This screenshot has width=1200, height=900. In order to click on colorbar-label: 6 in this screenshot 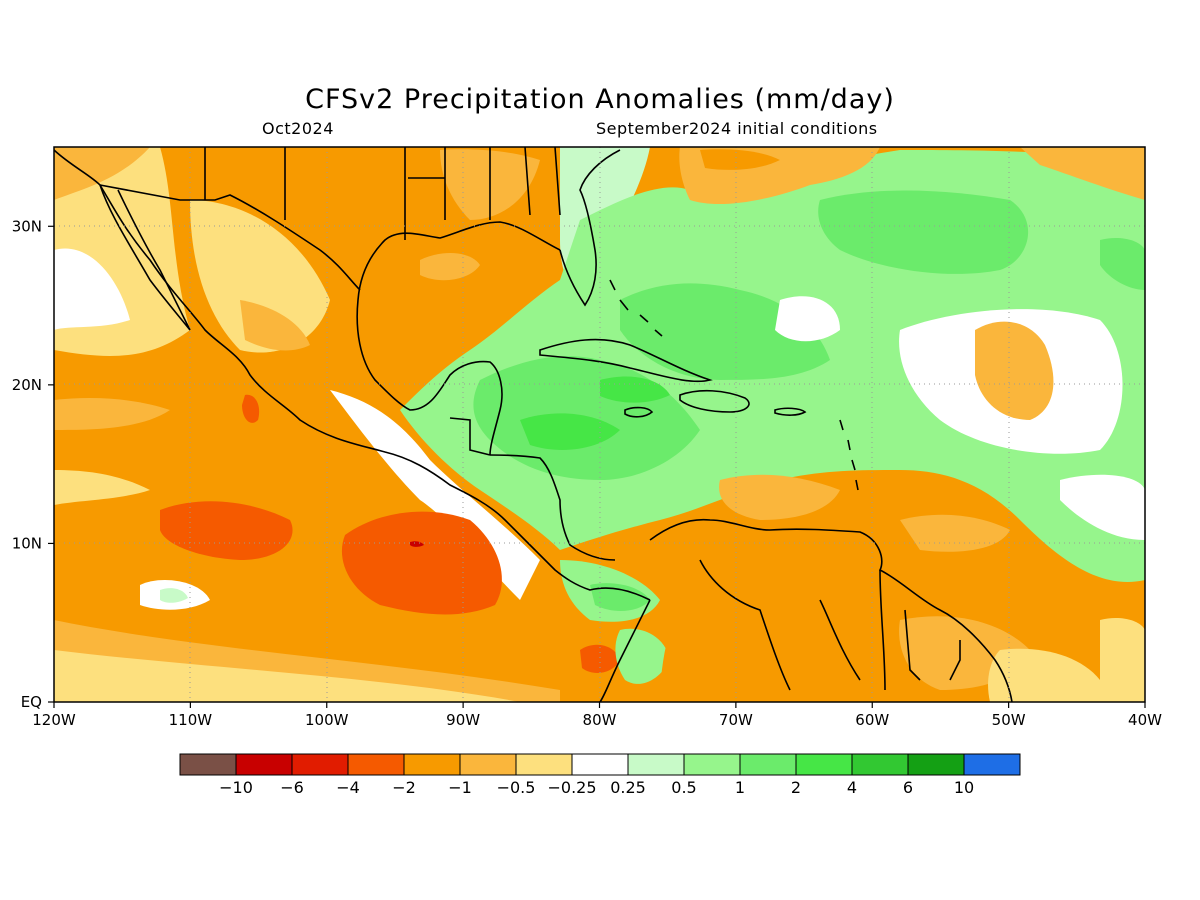, I will do `click(908, 787)`.